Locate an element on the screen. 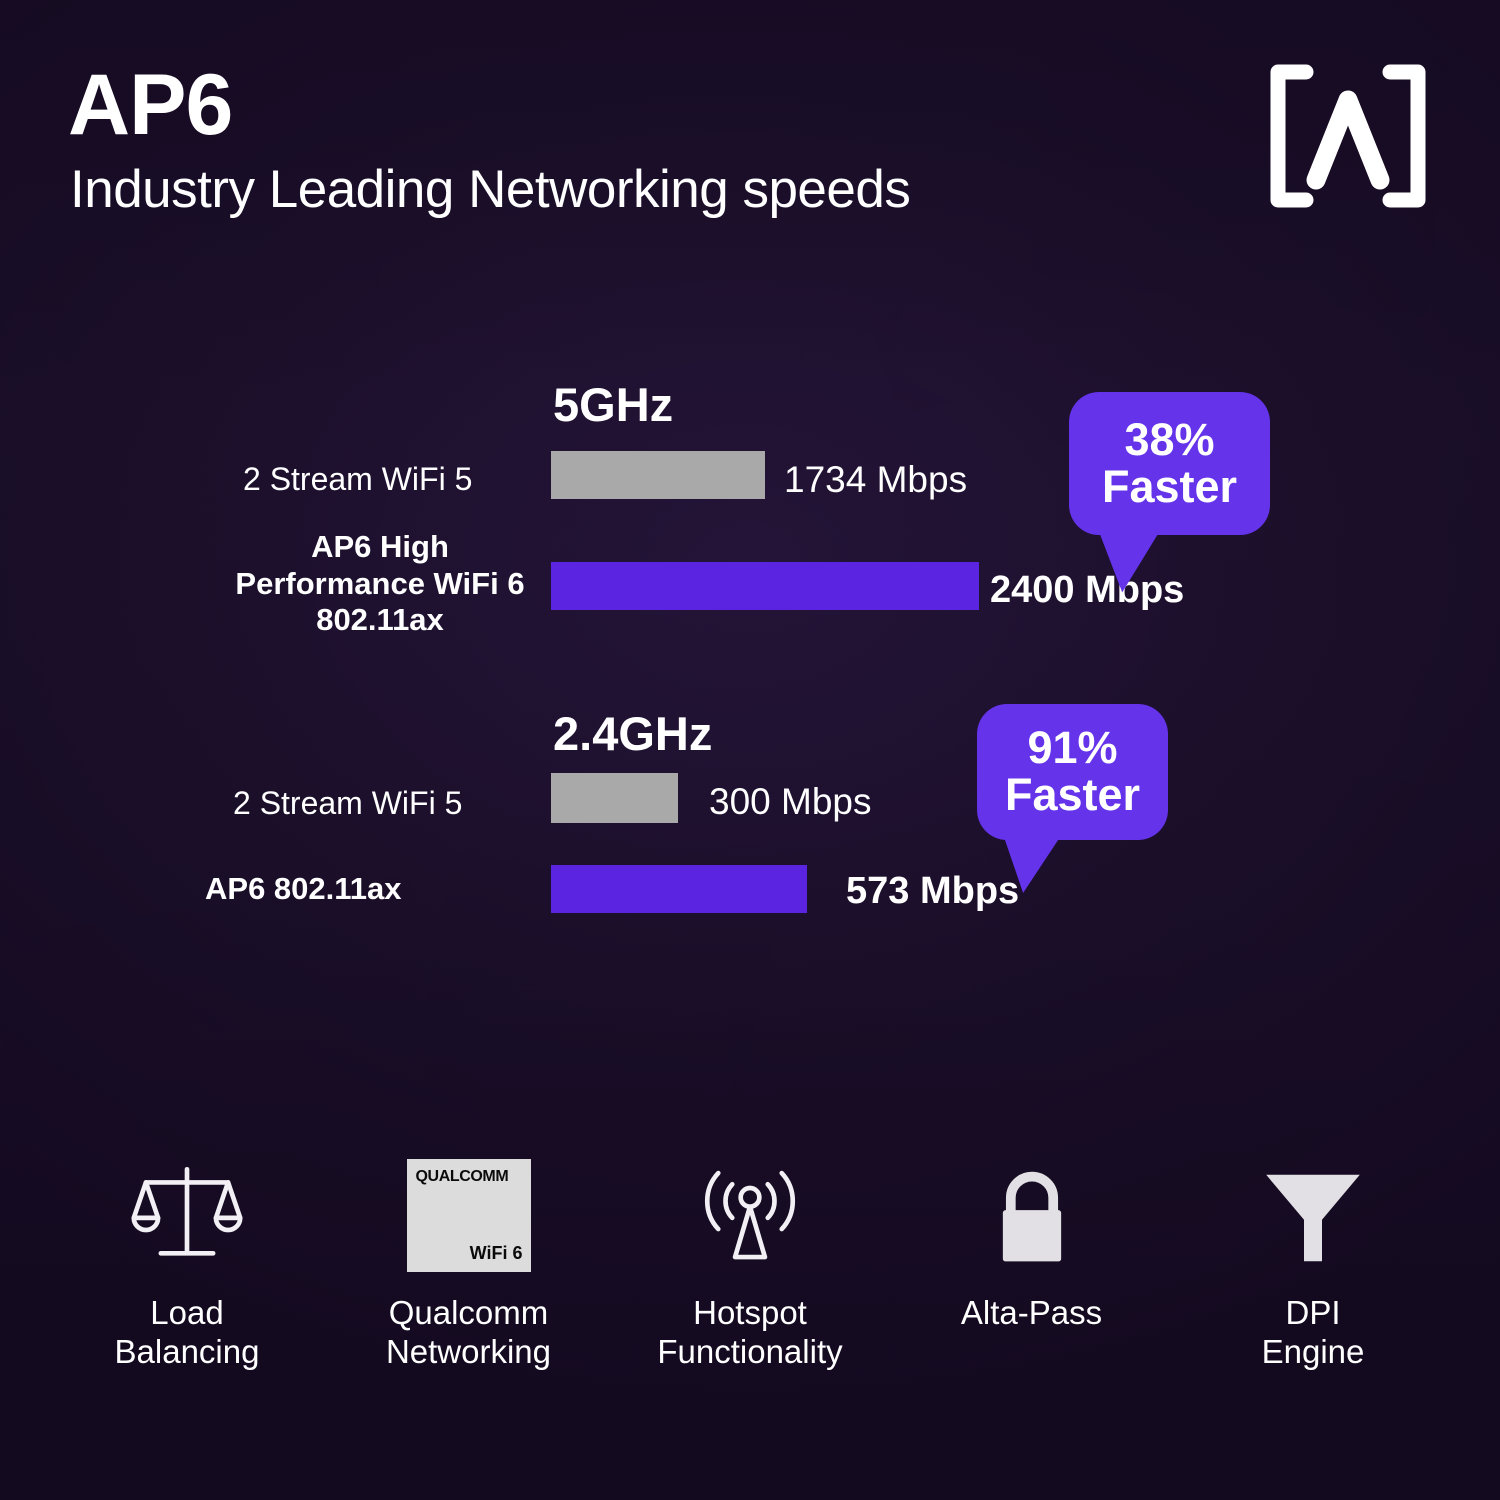 The image size is (1500, 1500). band-heading-5ghz: 5GHz is located at coordinates (613, 404).